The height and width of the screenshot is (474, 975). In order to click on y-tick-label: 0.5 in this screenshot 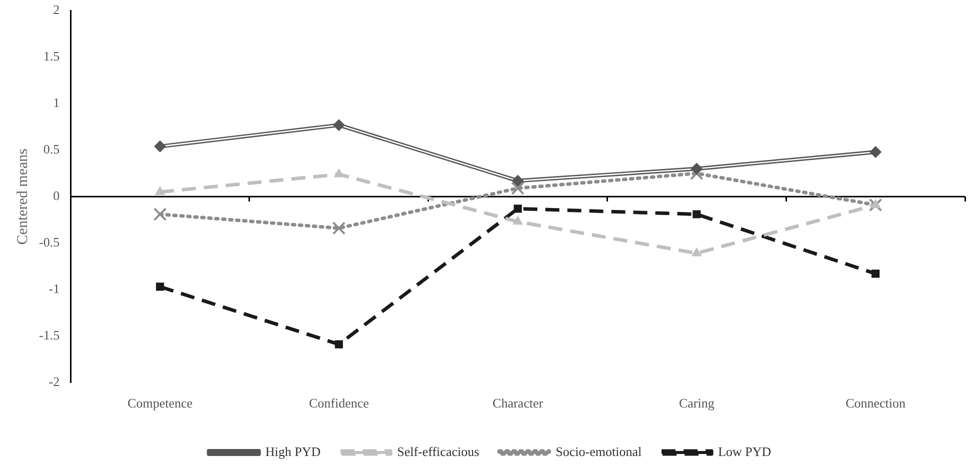, I will do `click(51, 149)`.